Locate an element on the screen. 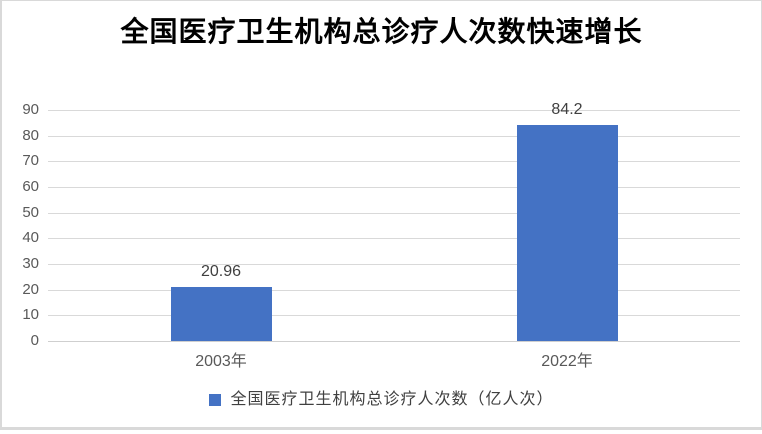 This screenshot has height=434, width=762. y-axis-tick-90: 90 is located at coordinates (30, 109).